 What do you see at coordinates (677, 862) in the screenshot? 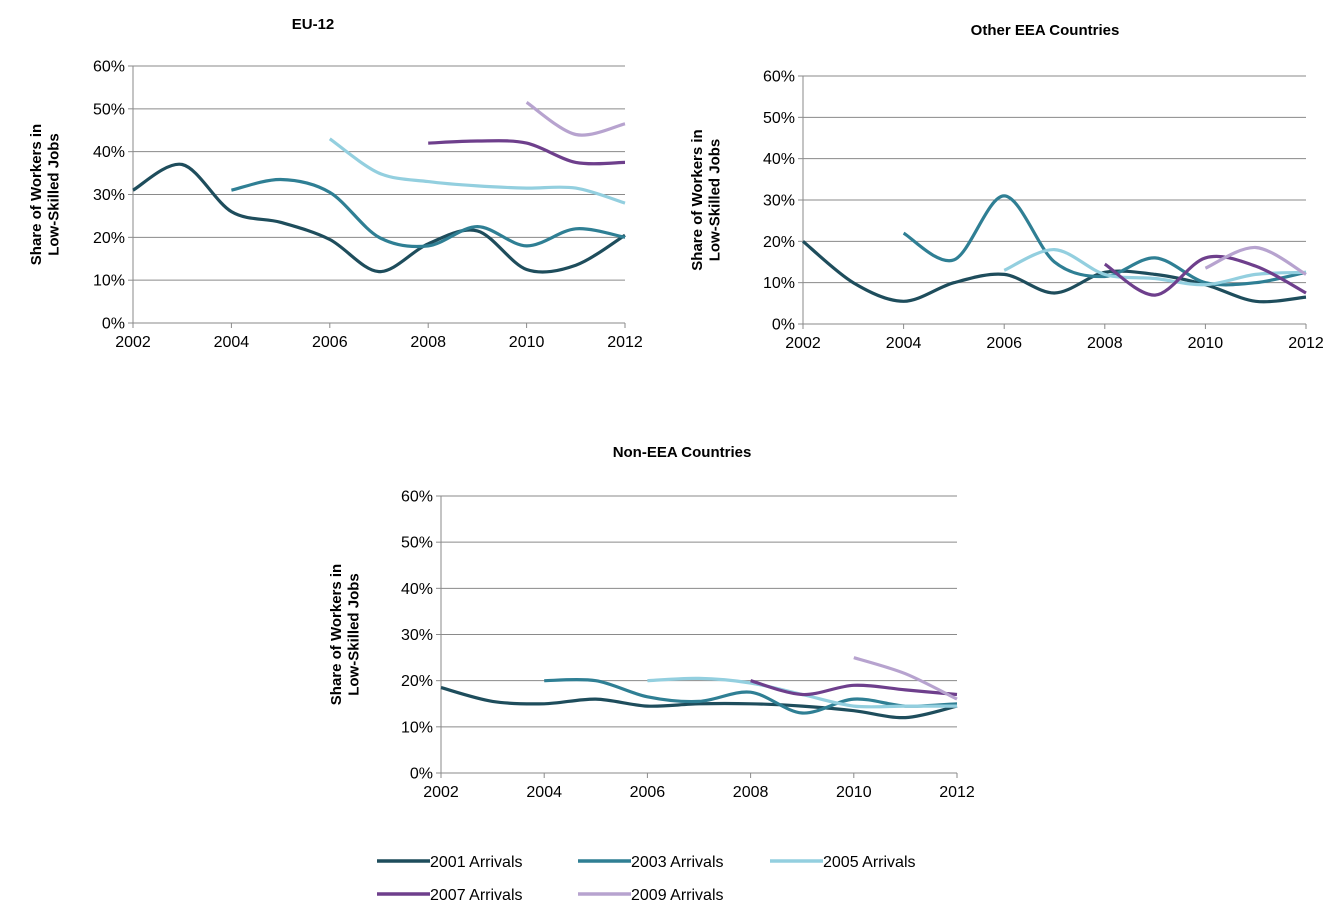
I see `legend-label-2003-arrivals: 2003 Arrivals` at bounding box center [677, 862].